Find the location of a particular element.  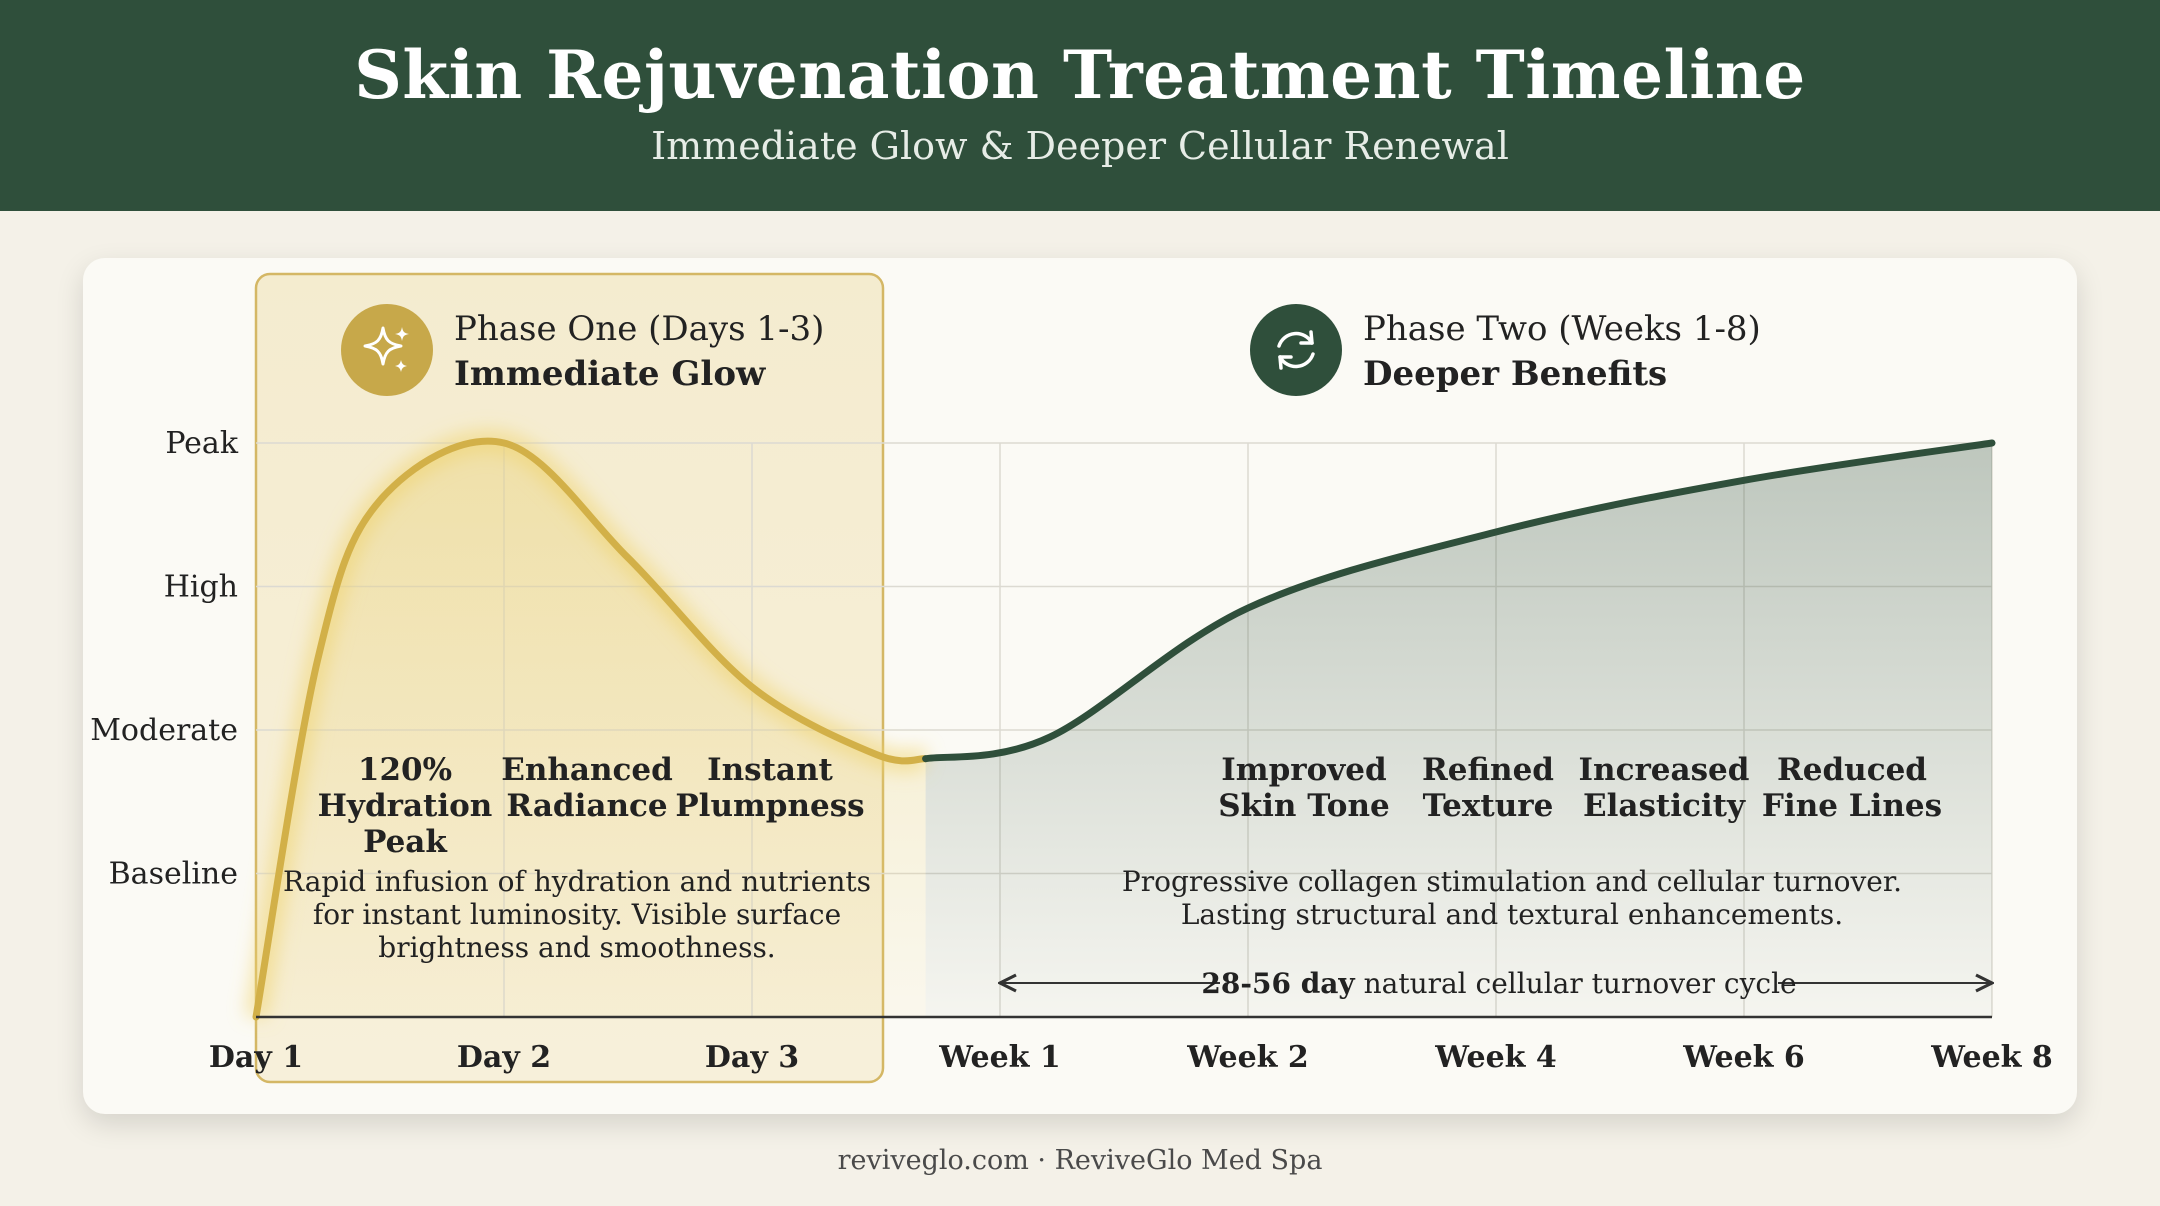

phase-two-label: Phase Two (Weeks 1-8) is located at coordinates (1562, 329).